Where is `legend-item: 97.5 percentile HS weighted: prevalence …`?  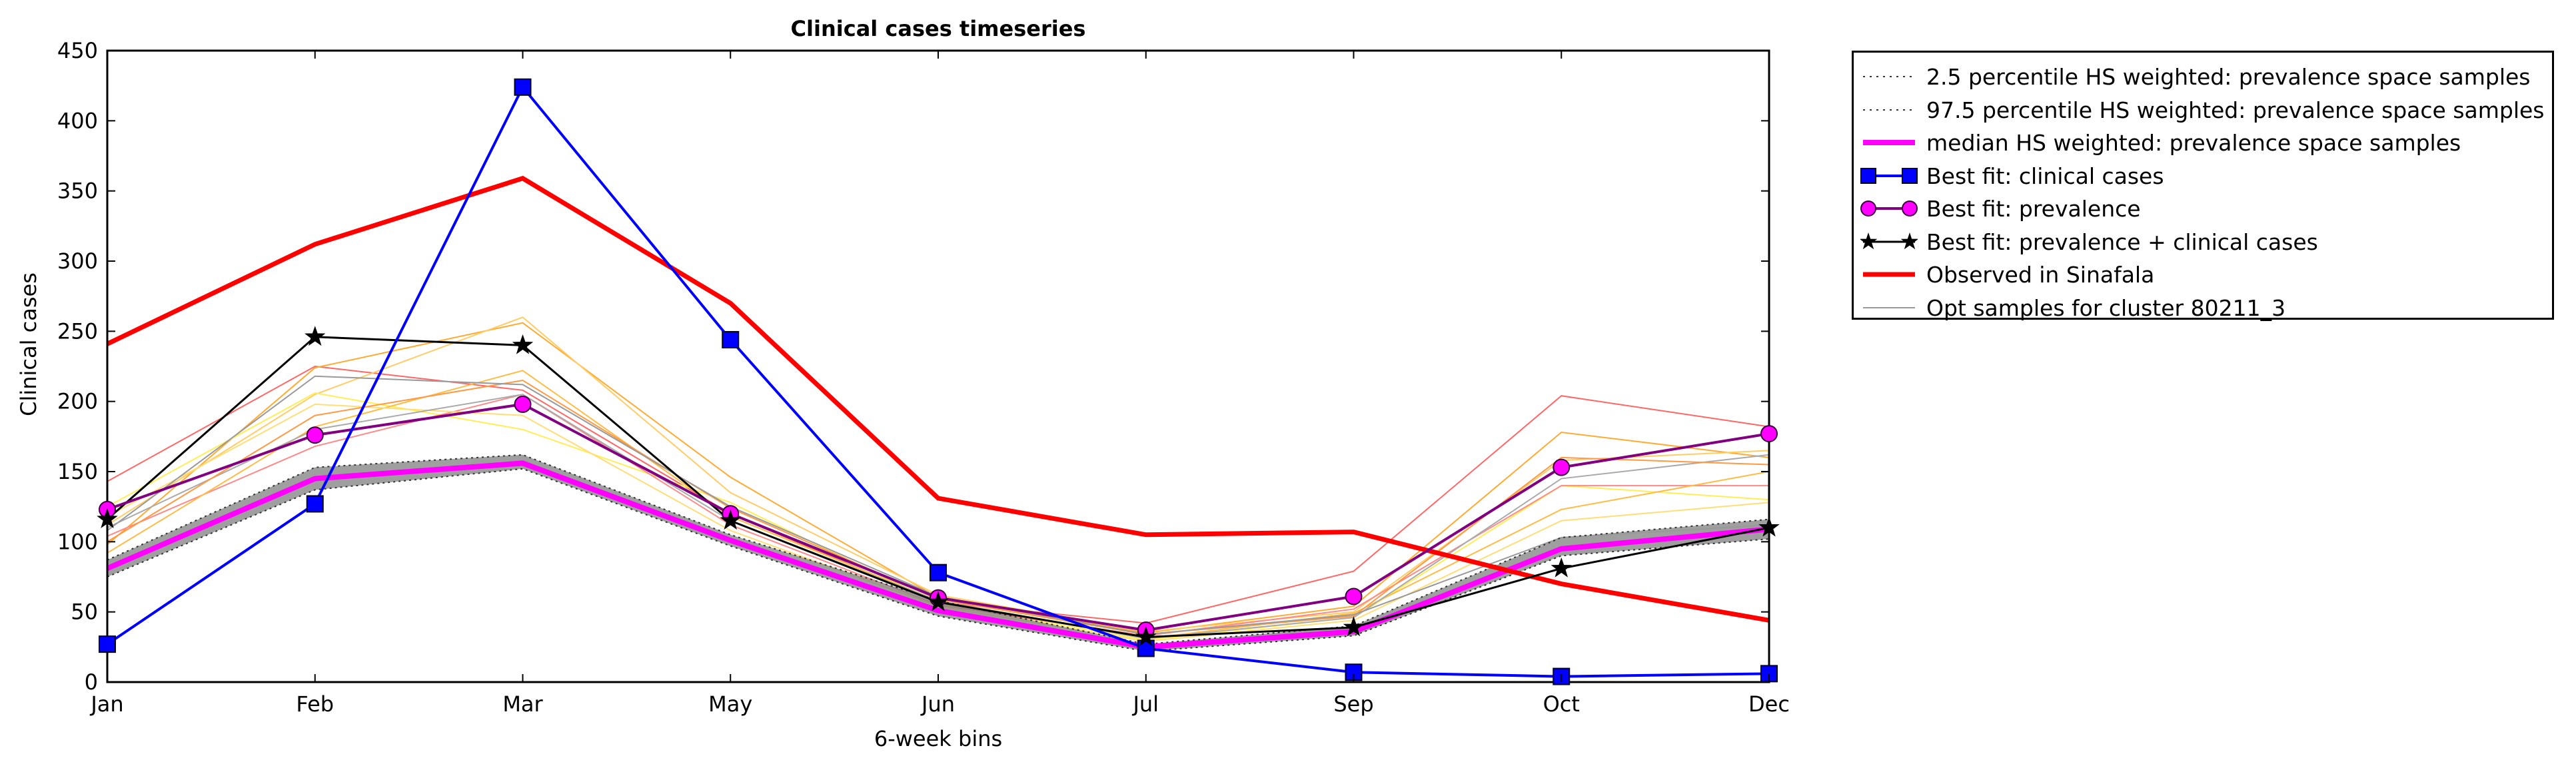 legend-item: 97.5 percentile HS weighted: prevalence … is located at coordinates (2203, 110).